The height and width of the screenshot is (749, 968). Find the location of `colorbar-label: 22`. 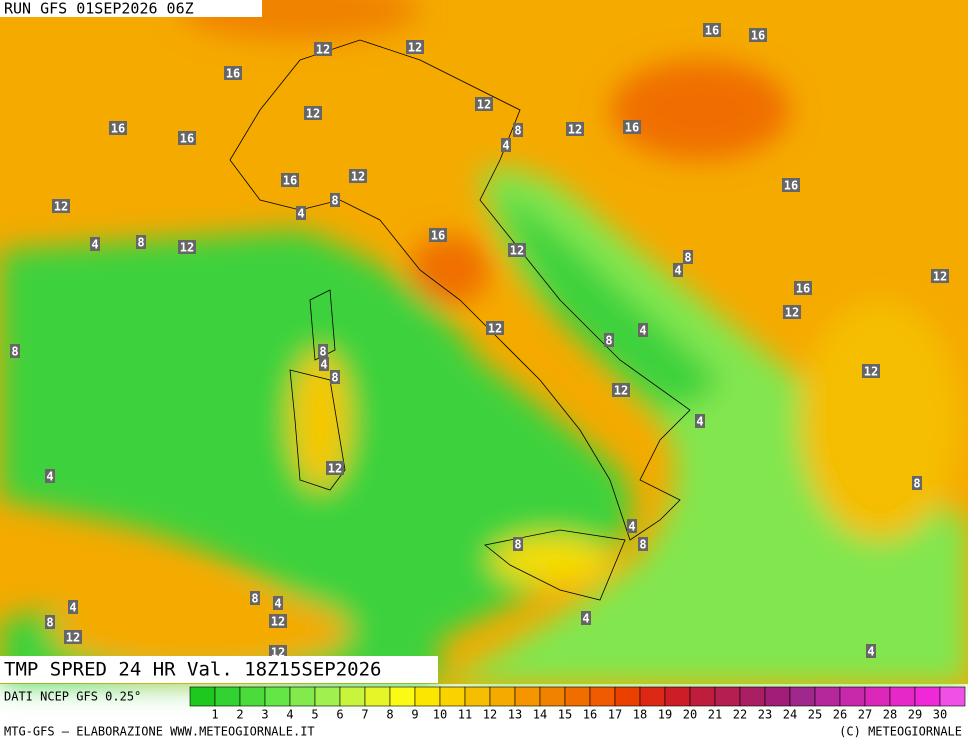

colorbar-label: 22 is located at coordinates (740, 715).